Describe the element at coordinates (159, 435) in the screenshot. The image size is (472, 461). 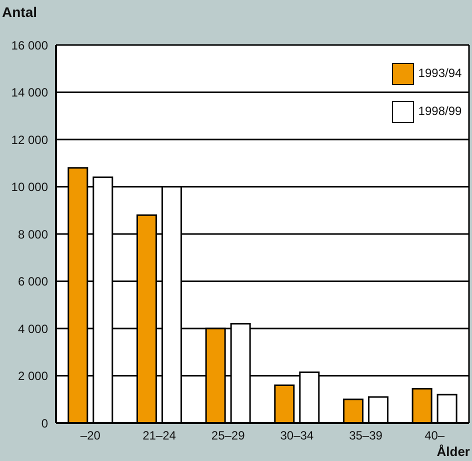
I see `x-tick-label: 21–24` at that location.